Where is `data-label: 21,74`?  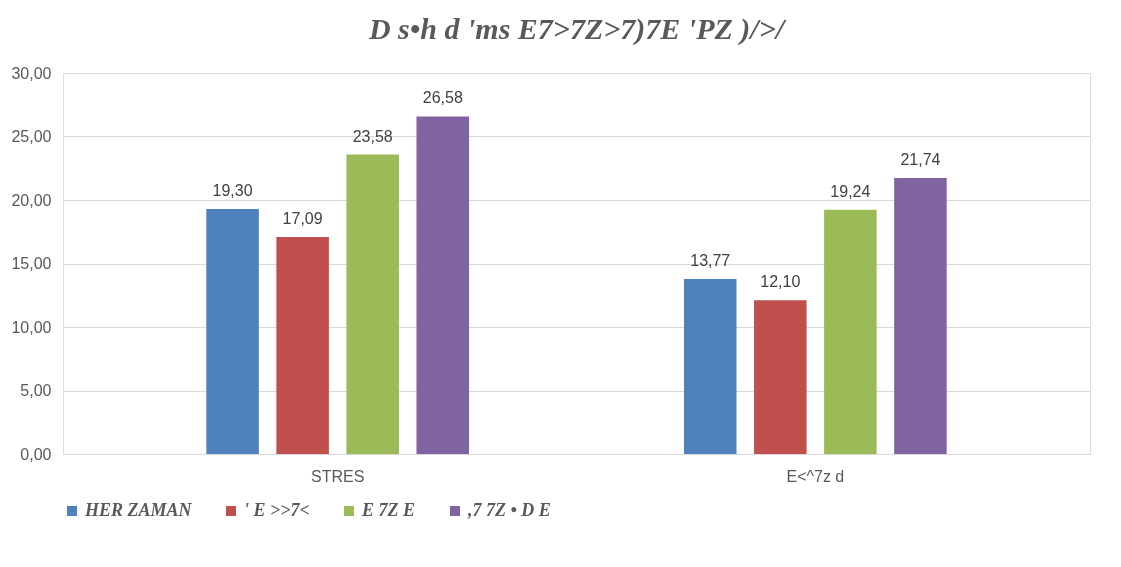
data-label: 21,74 is located at coordinates (920, 159).